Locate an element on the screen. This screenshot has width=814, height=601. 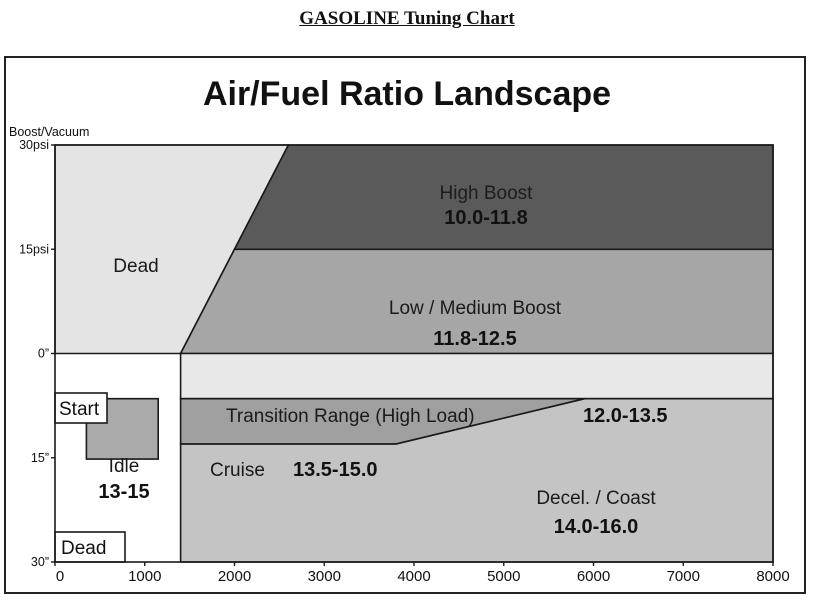
x-tick-label: 0 is located at coordinates (60, 576).